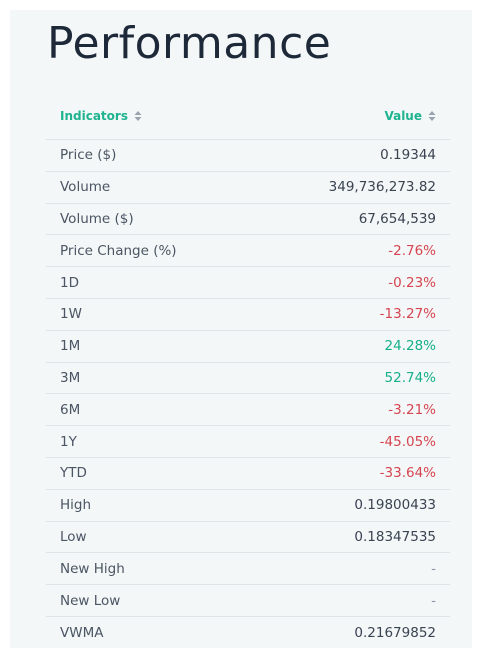 This screenshot has height=658, width=482. Describe the element at coordinates (248, 569) in the screenshot. I see `table-row: New High -` at that location.